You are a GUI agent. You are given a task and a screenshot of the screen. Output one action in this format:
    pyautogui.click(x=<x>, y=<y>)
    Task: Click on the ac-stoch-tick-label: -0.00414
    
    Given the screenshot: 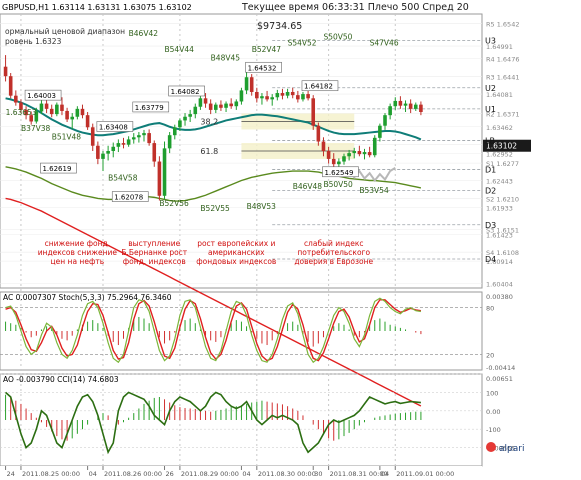 What is the action you would take?
    pyautogui.click(x=500, y=368)
    